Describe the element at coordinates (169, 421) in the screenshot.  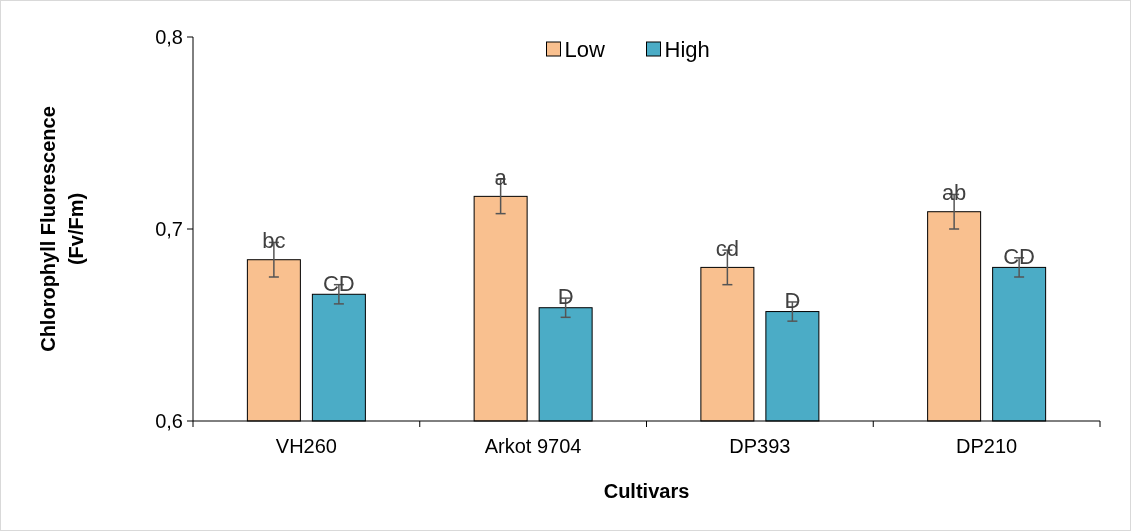
I see `y-tick-label: 0,6` at that location.